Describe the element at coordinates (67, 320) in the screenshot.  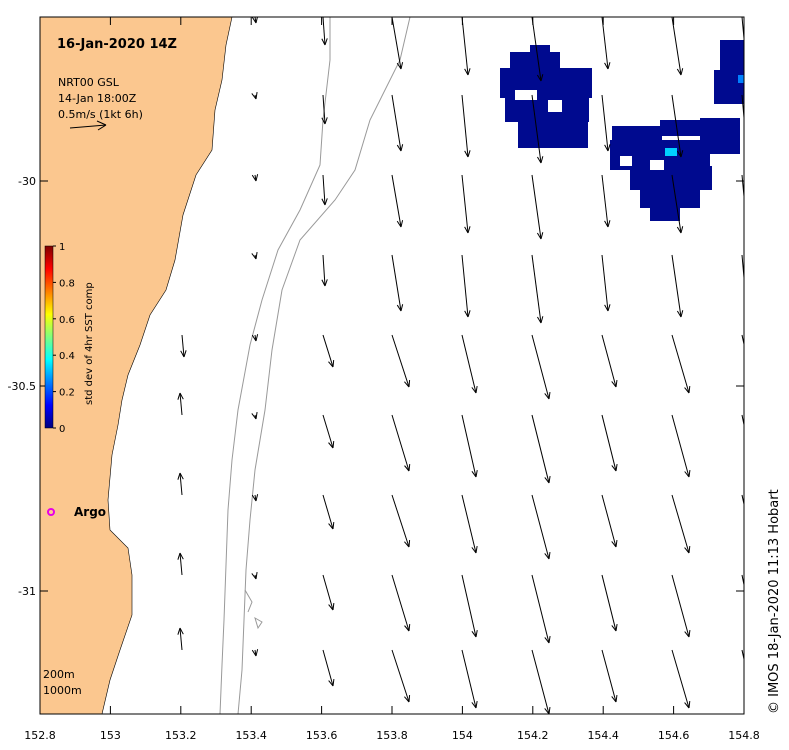
I see `colorbar-tick-label: 0.6` at that location.